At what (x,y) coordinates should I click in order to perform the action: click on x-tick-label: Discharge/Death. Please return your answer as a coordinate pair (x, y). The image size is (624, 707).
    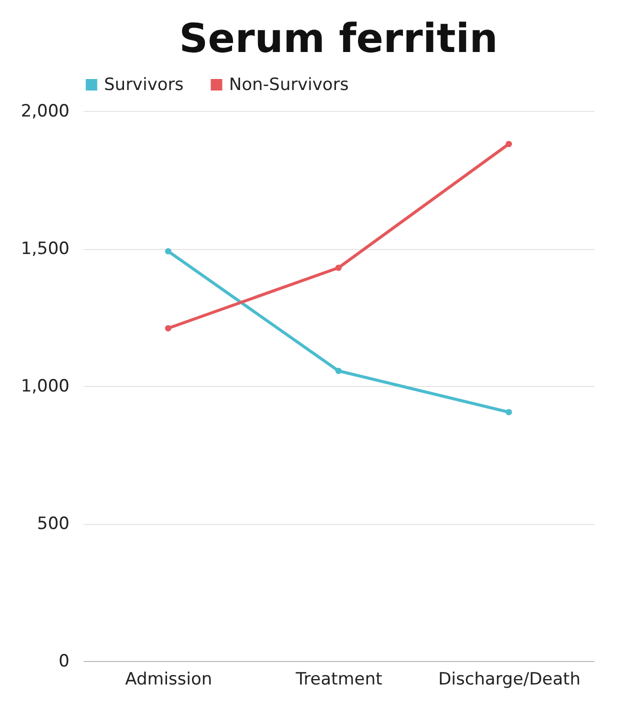
    Looking at the image, I should click on (509, 680).